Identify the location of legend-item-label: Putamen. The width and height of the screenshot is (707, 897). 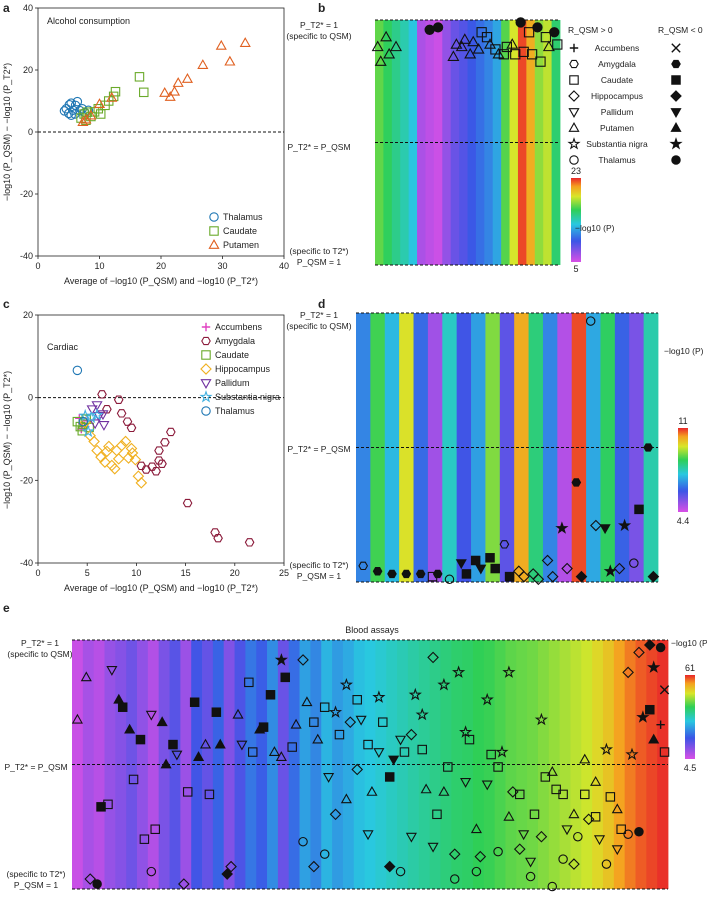
(617, 128).